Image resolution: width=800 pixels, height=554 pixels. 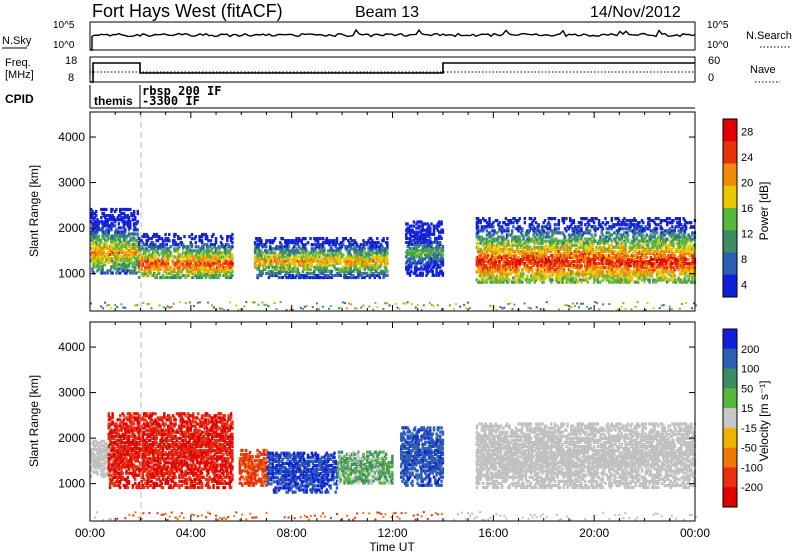 What do you see at coordinates (187, 11) in the screenshot?
I see `station-title: Fort Hays West (fitACF)` at bounding box center [187, 11].